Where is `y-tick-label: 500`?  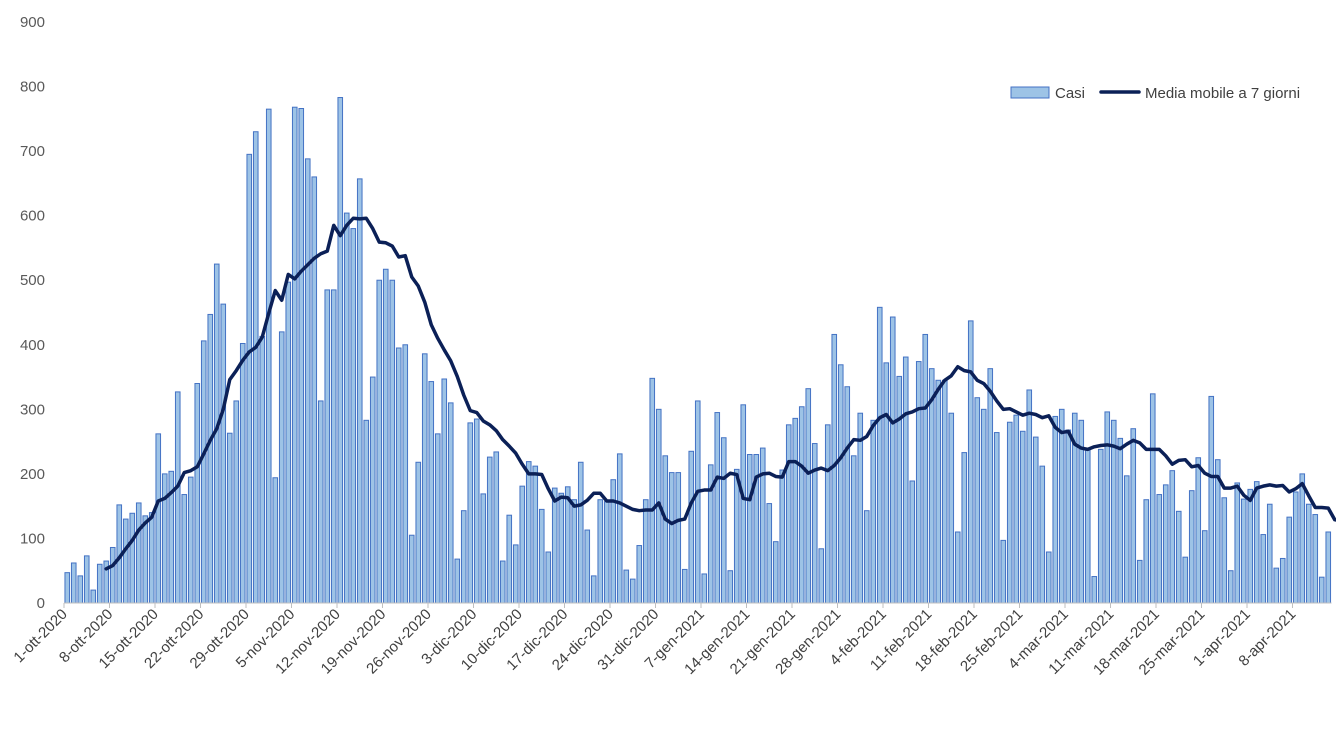 y-tick-label: 500 is located at coordinates (32, 280).